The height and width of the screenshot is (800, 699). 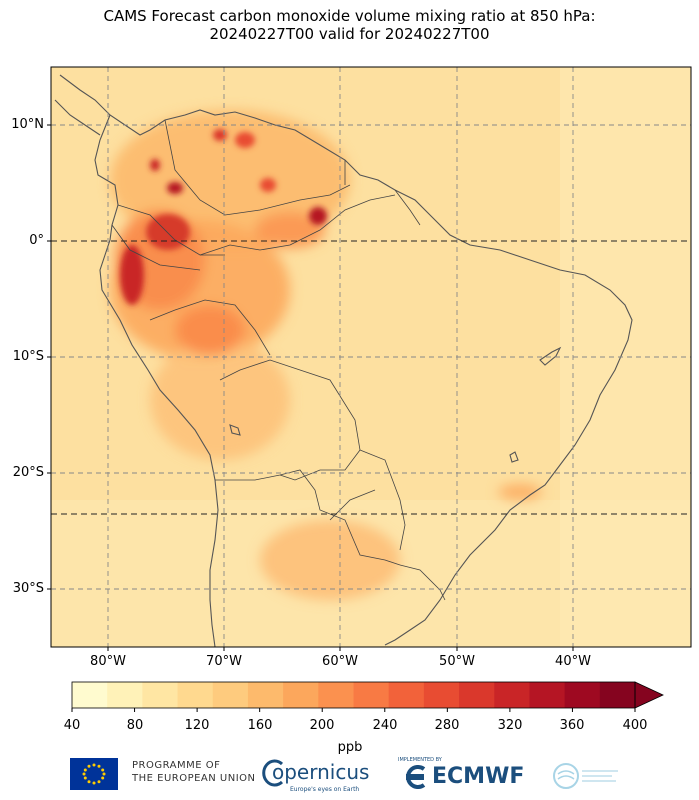 What do you see at coordinates (27, 124) in the screenshot?
I see `lat-label: 10°N` at bounding box center [27, 124].